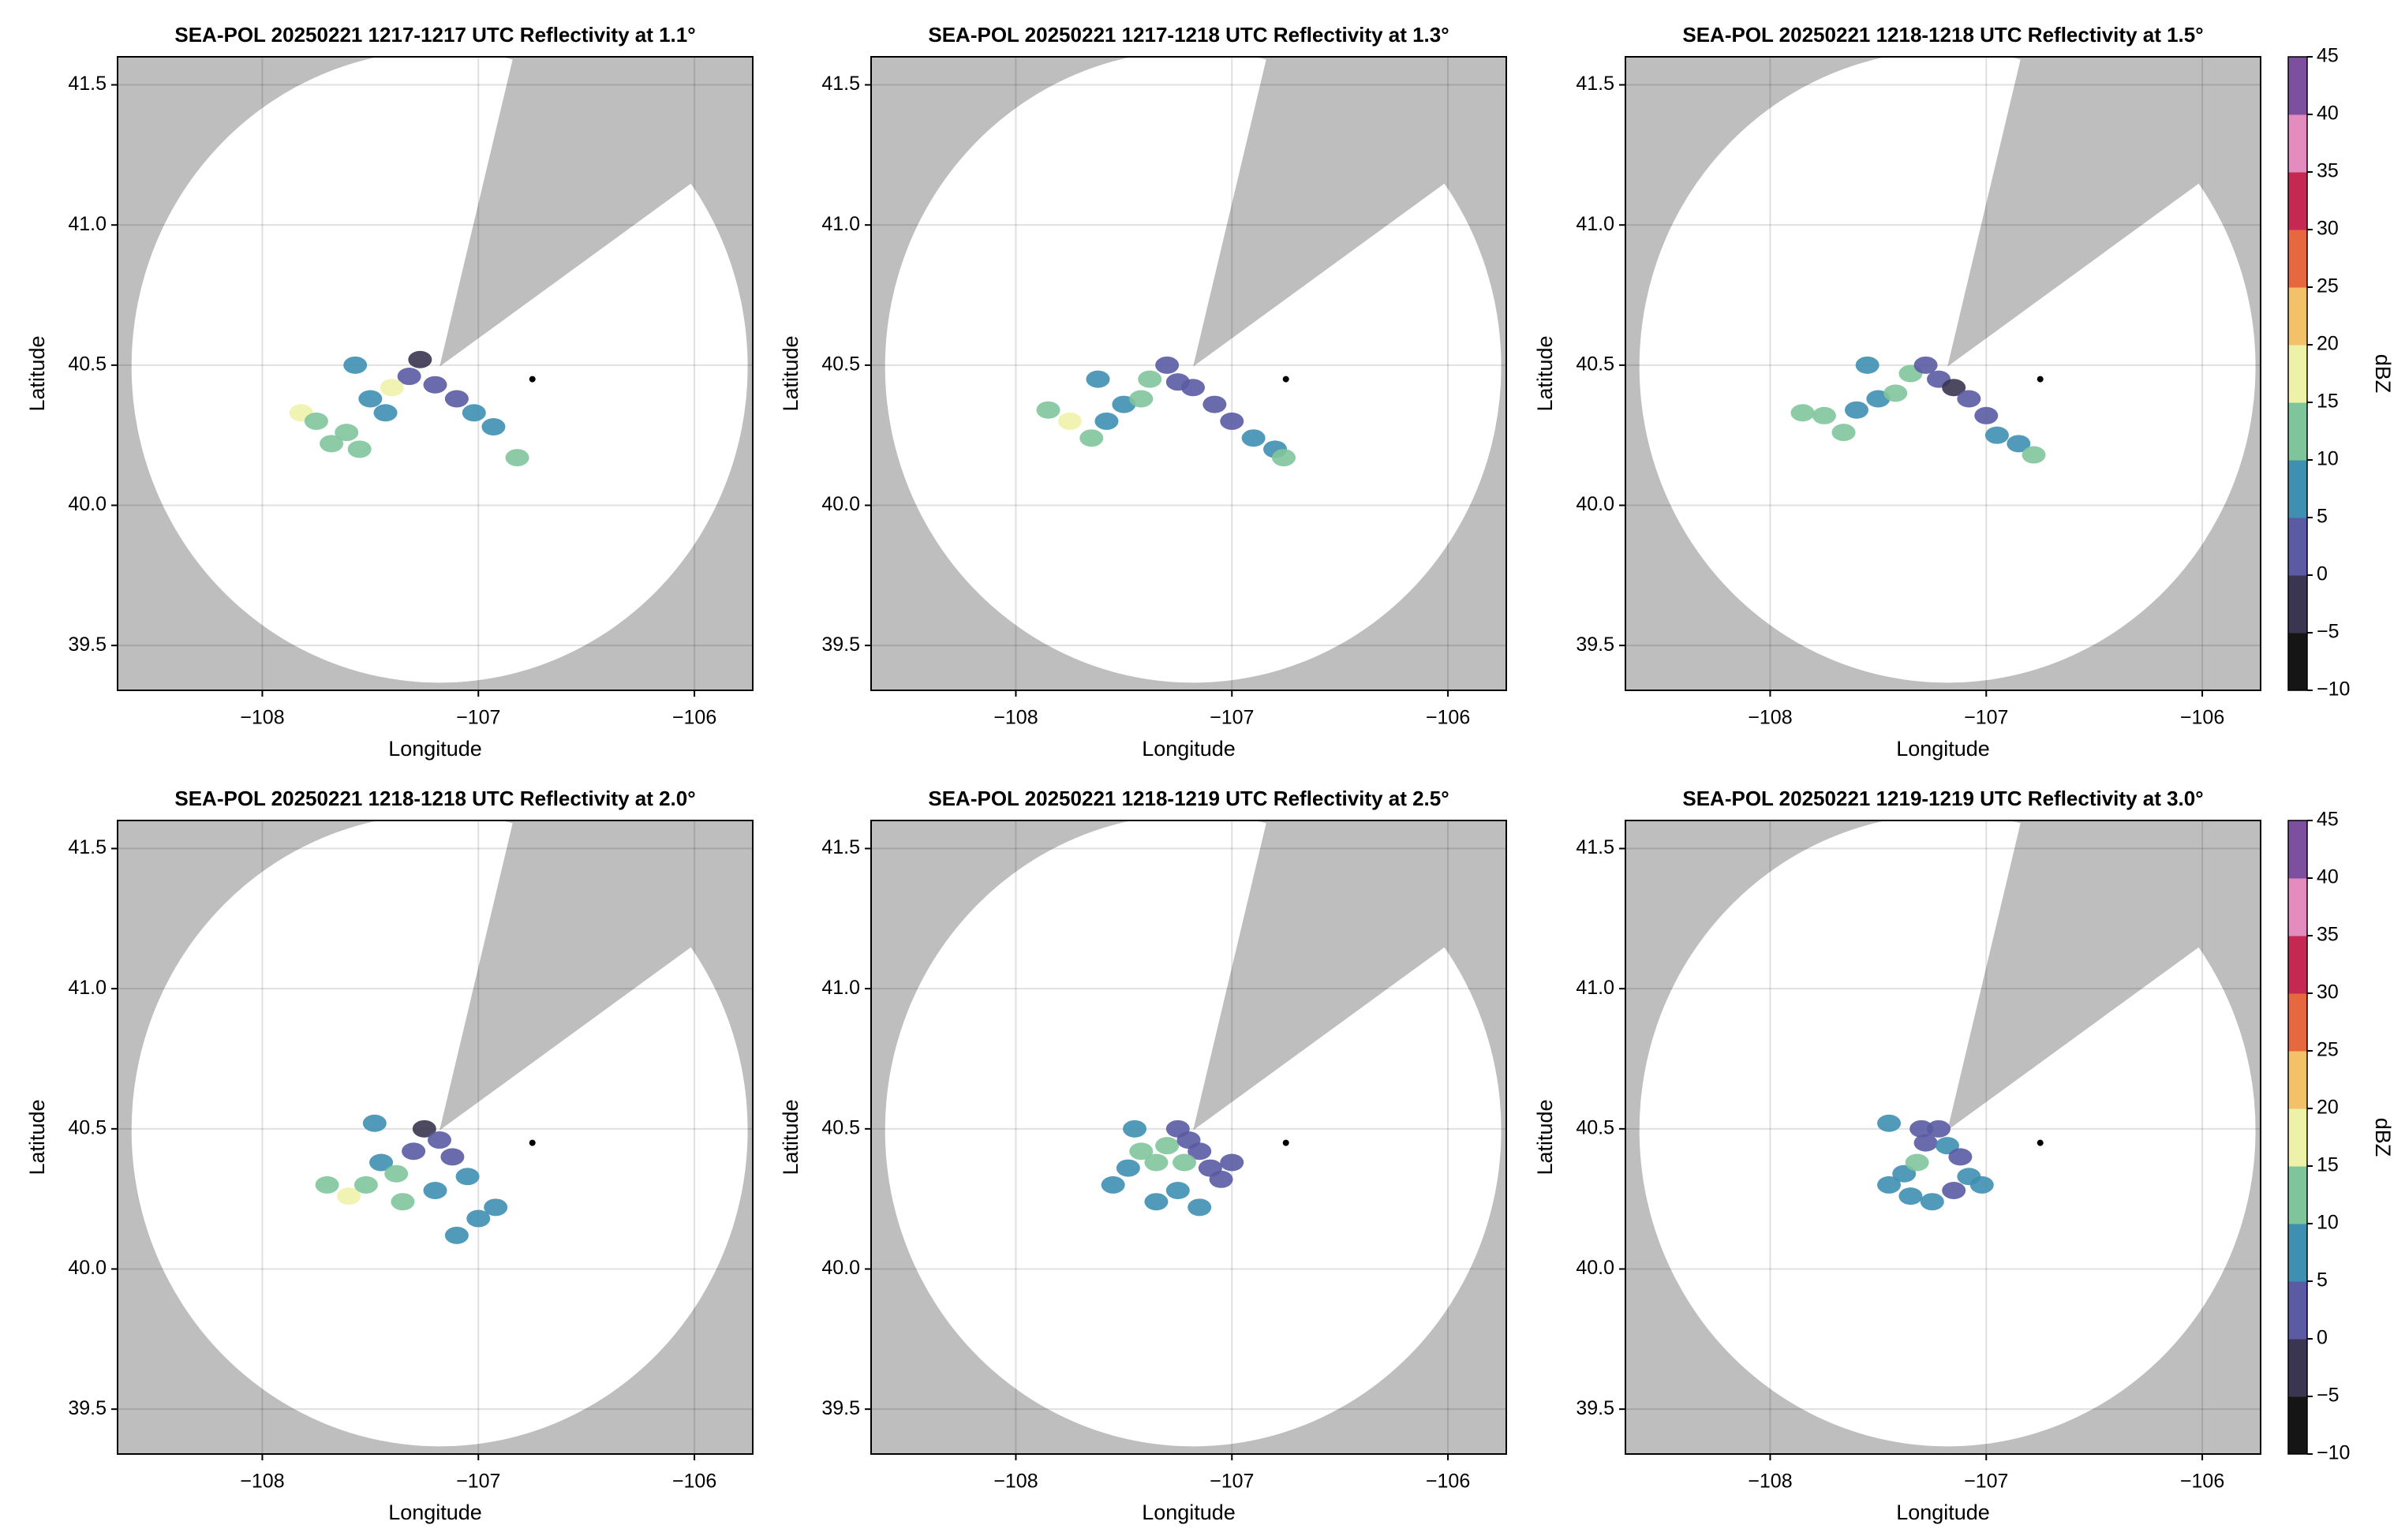  Describe the element at coordinates (2334, 1453) in the screenshot. I see `colorbar-tick-label: −10` at that location.